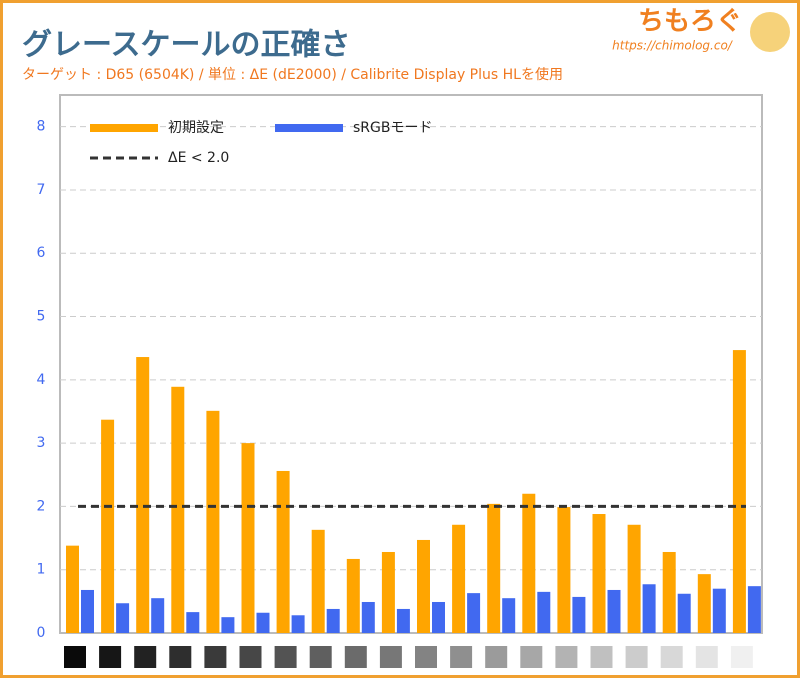  I want to click on y-tick-label: 8, so click(41, 127).